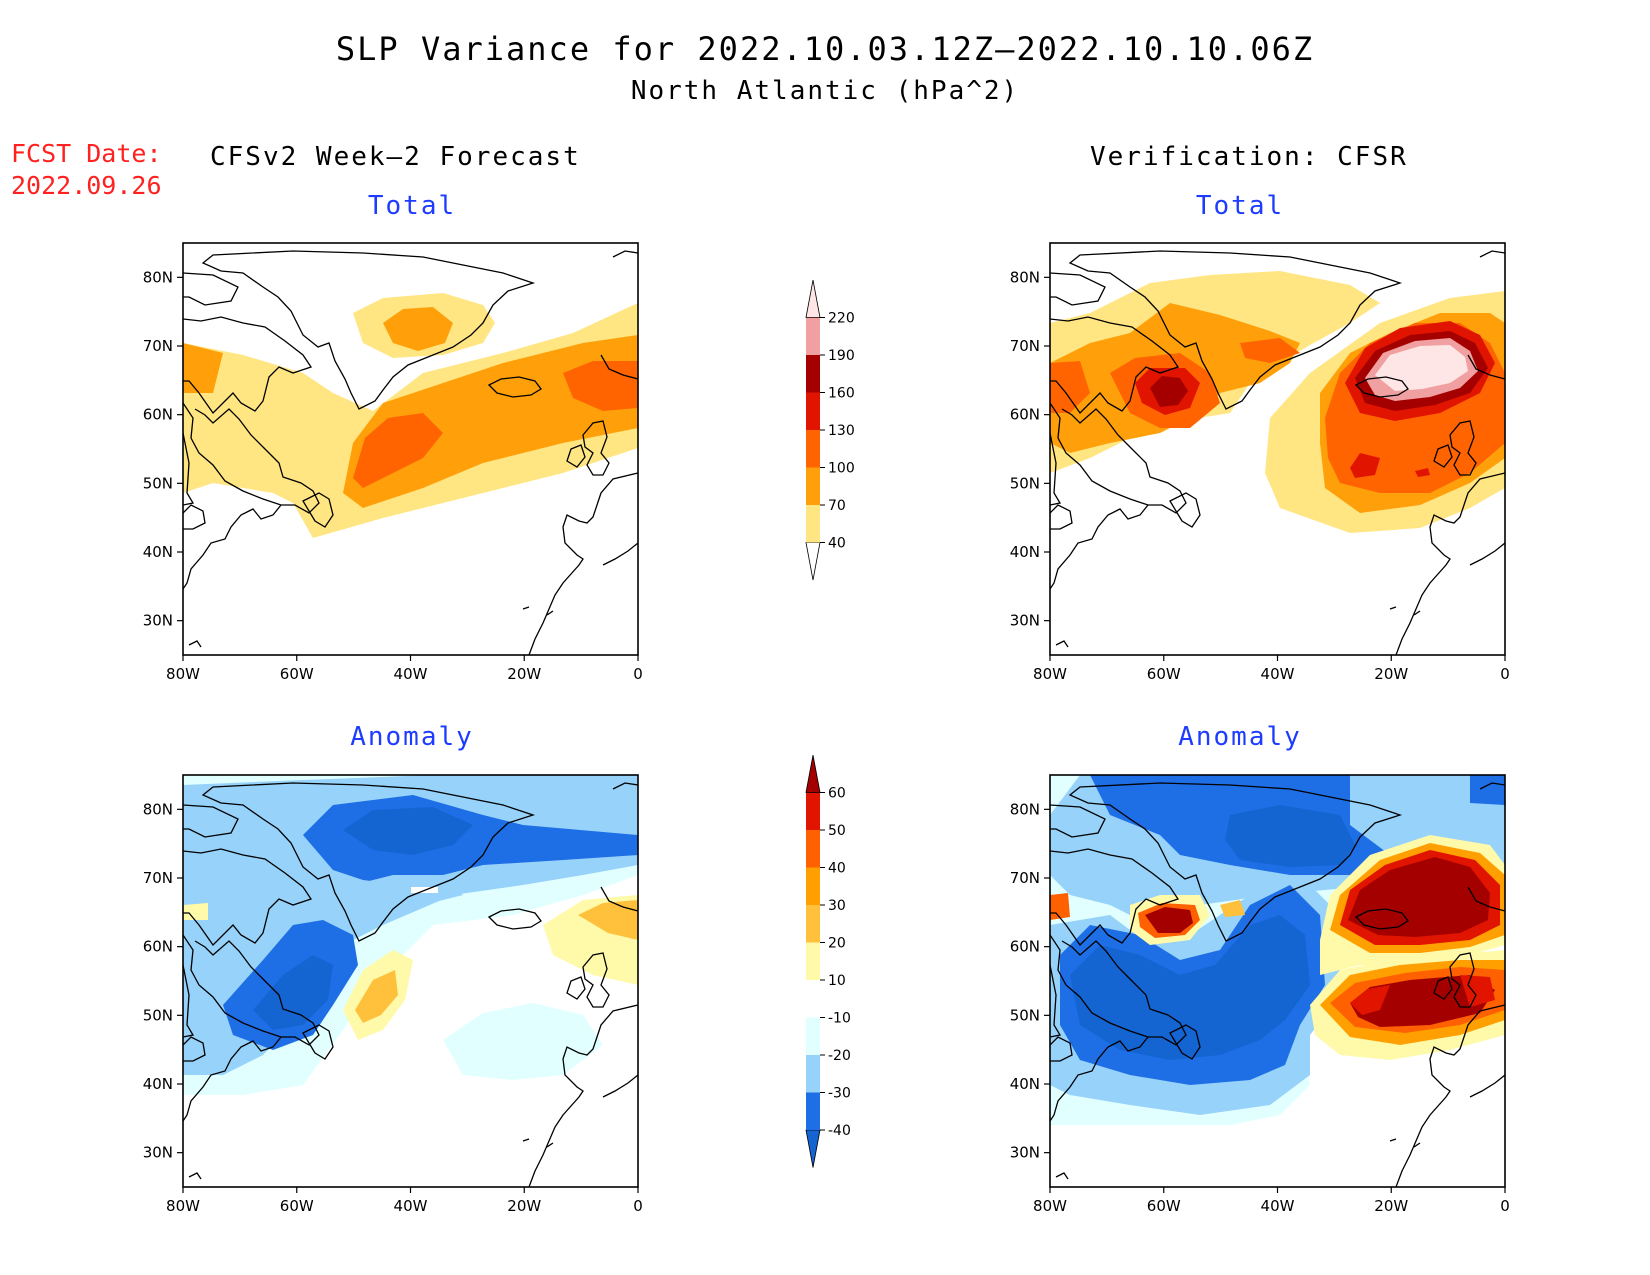  What do you see at coordinates (839, 1056) in the screenshot?
I see `colorbar-tick-label: -20` at bounding box center [839, 1056].